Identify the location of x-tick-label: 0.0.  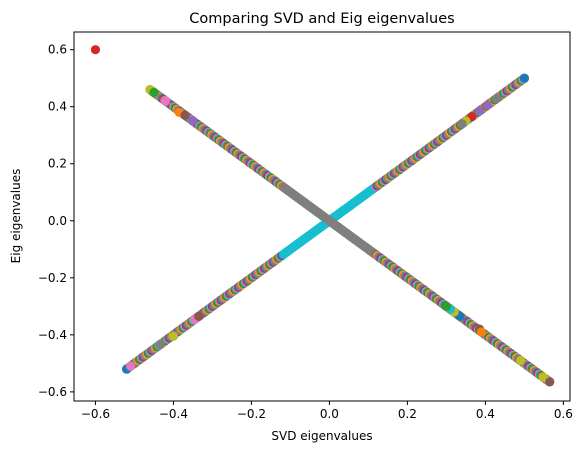
(329, 414).